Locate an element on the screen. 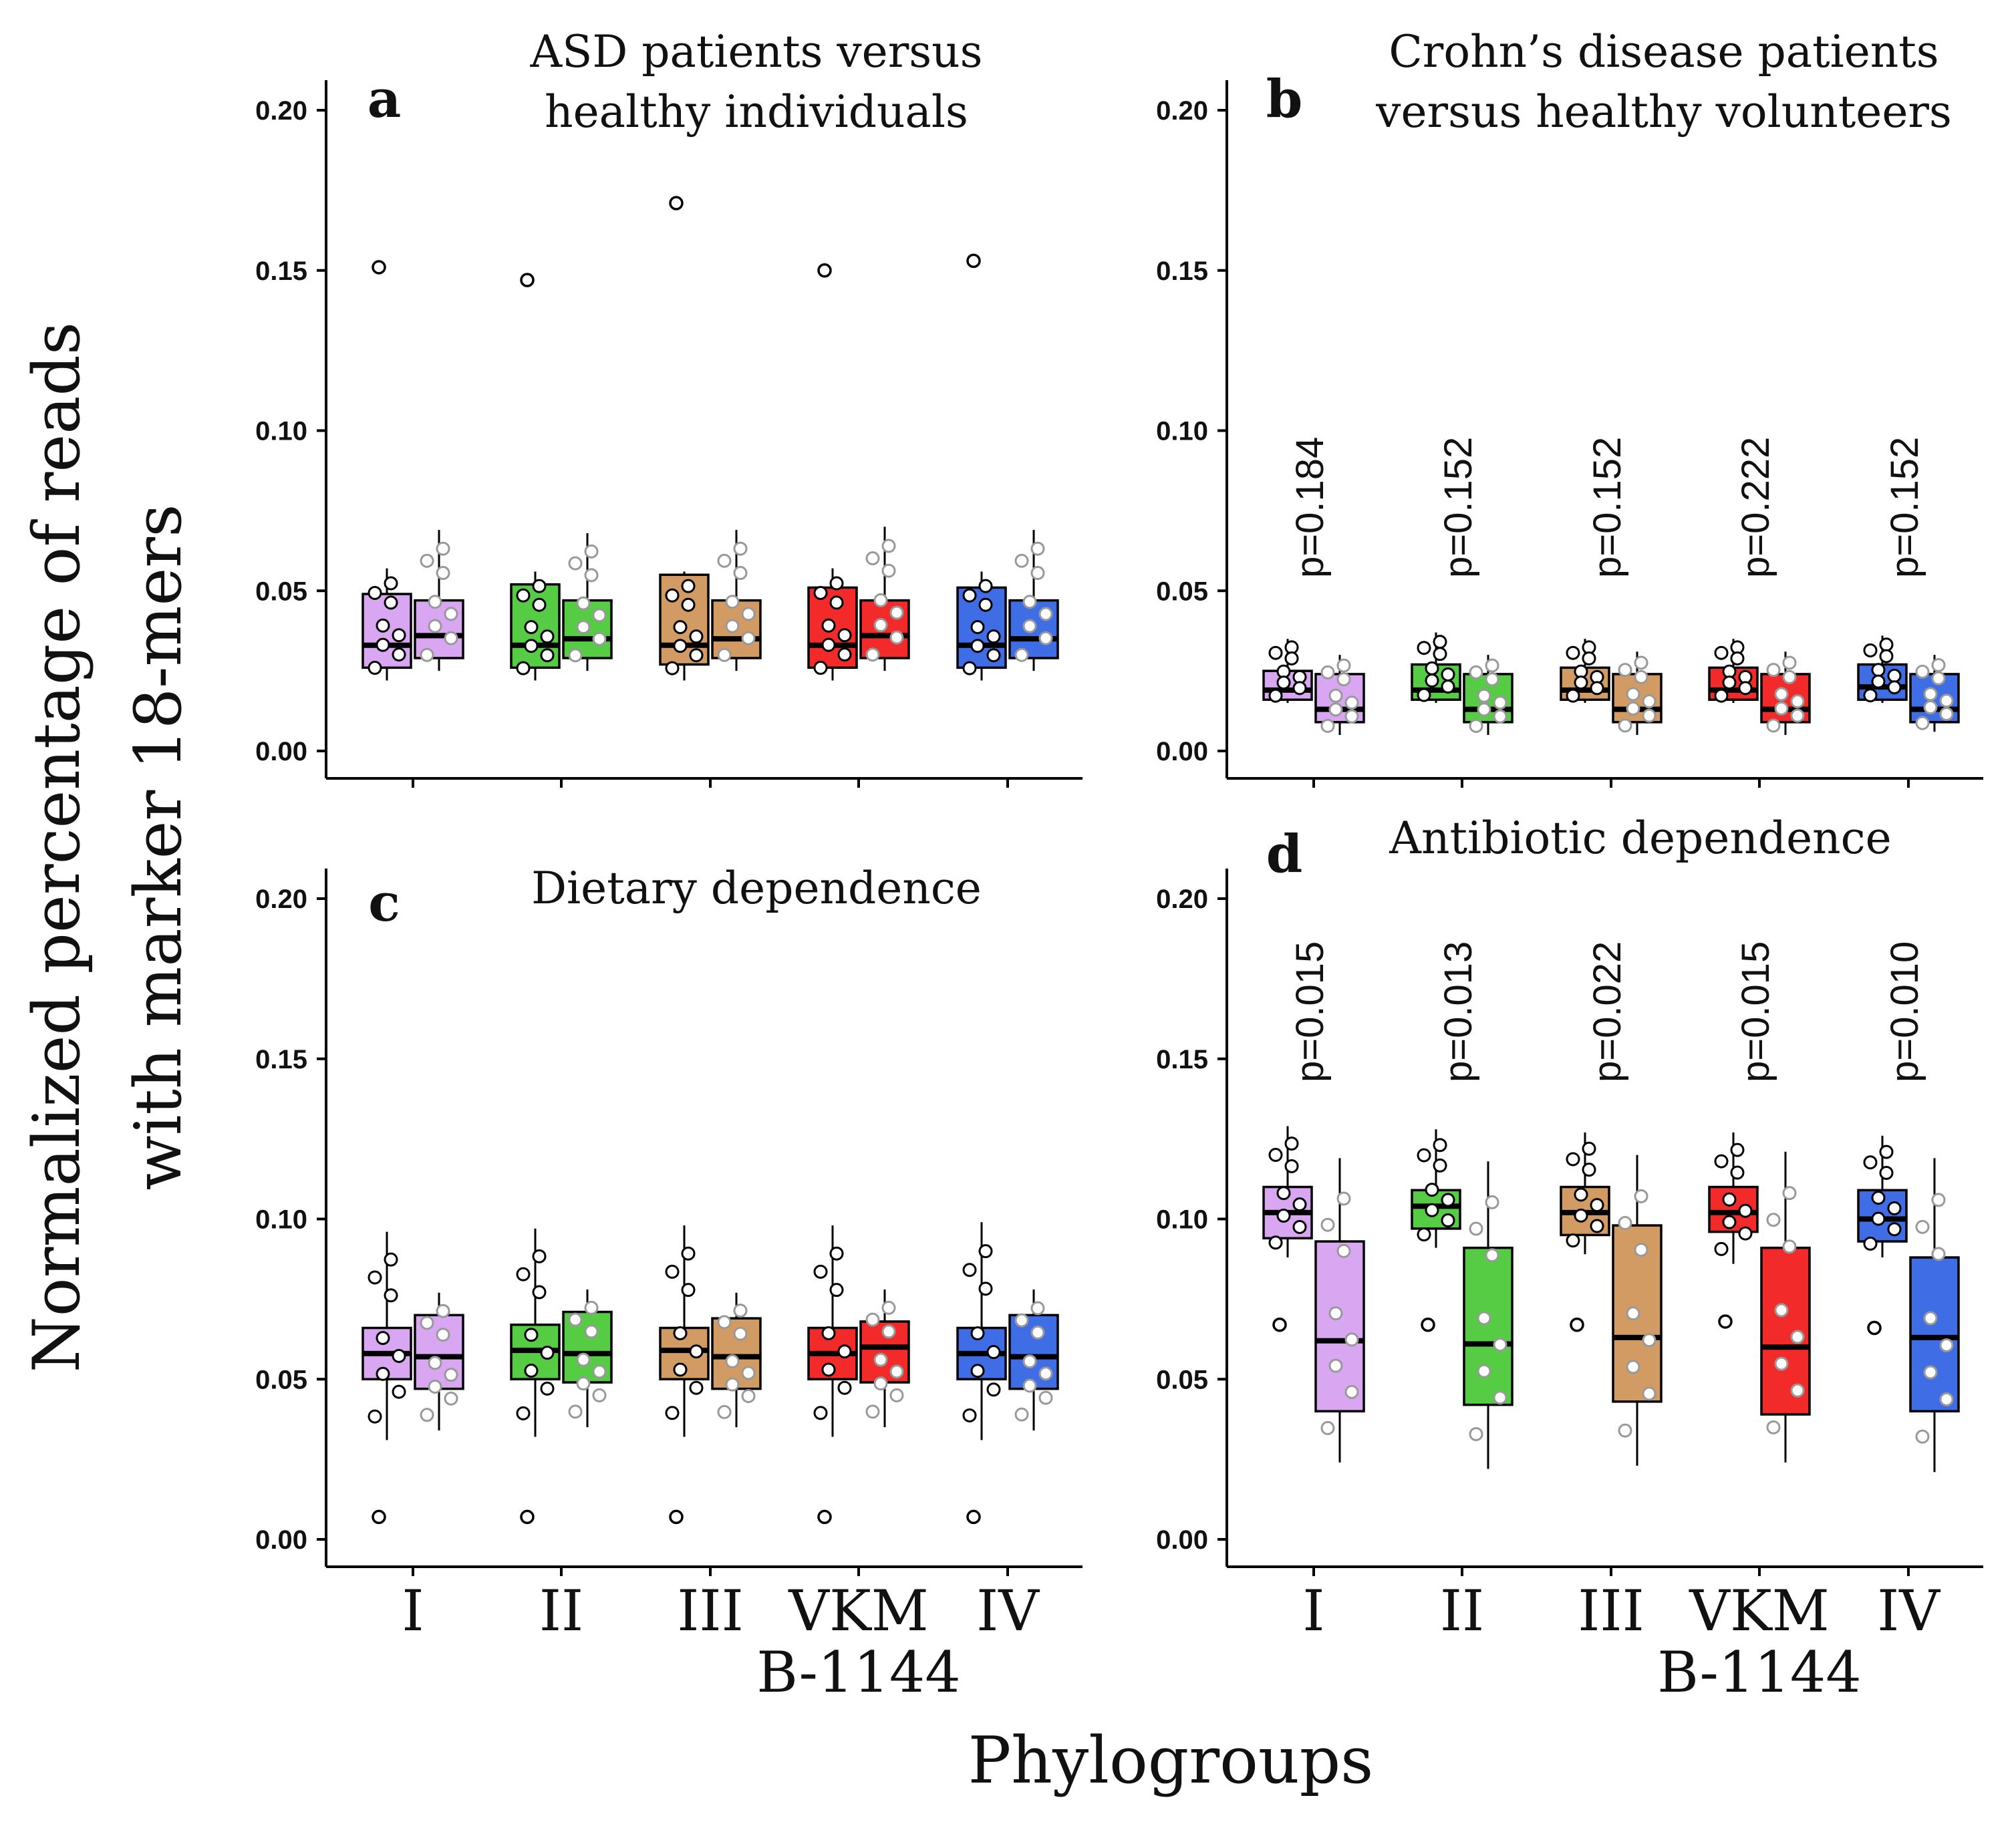  box-iii-right is located at coordinates (1637, 1310).